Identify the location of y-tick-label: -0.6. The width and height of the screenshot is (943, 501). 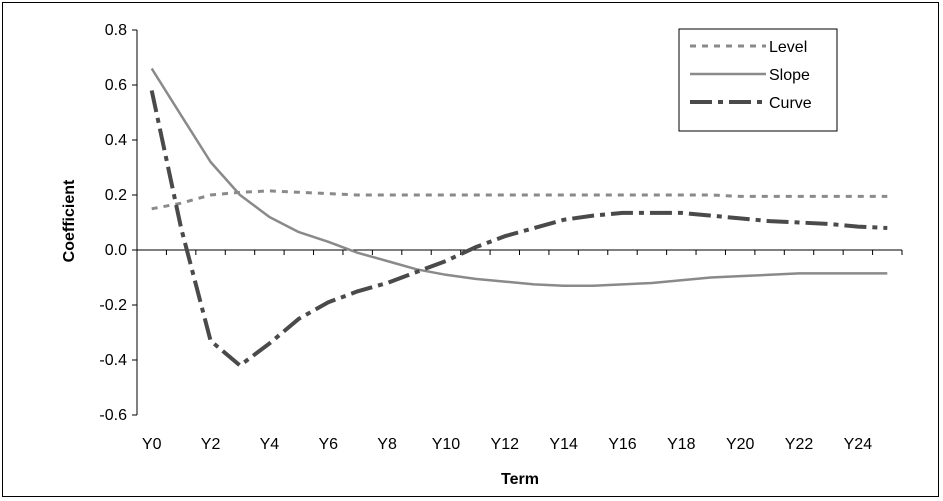
(113, 415).